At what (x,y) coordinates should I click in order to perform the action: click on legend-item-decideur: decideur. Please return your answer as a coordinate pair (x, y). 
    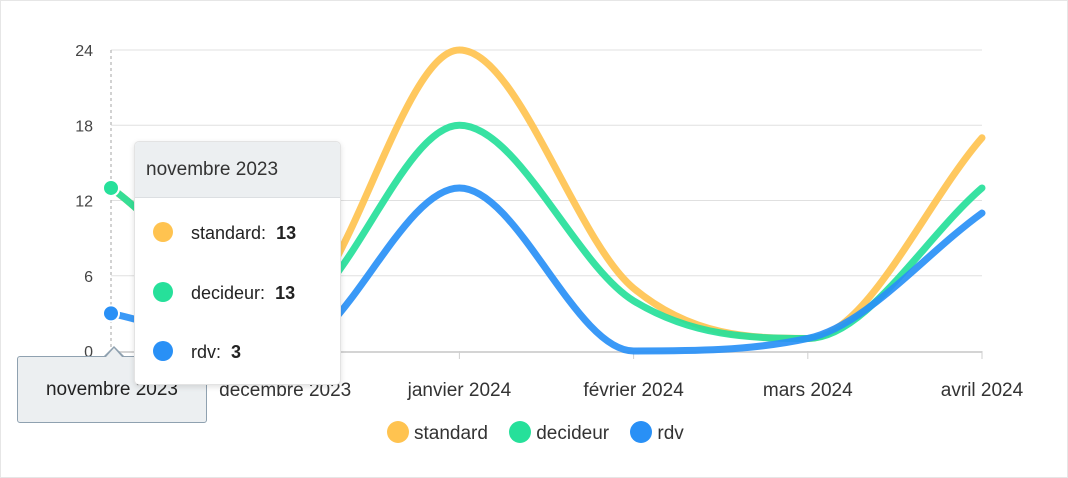
    Looking at the image, I should click on (559, 433).